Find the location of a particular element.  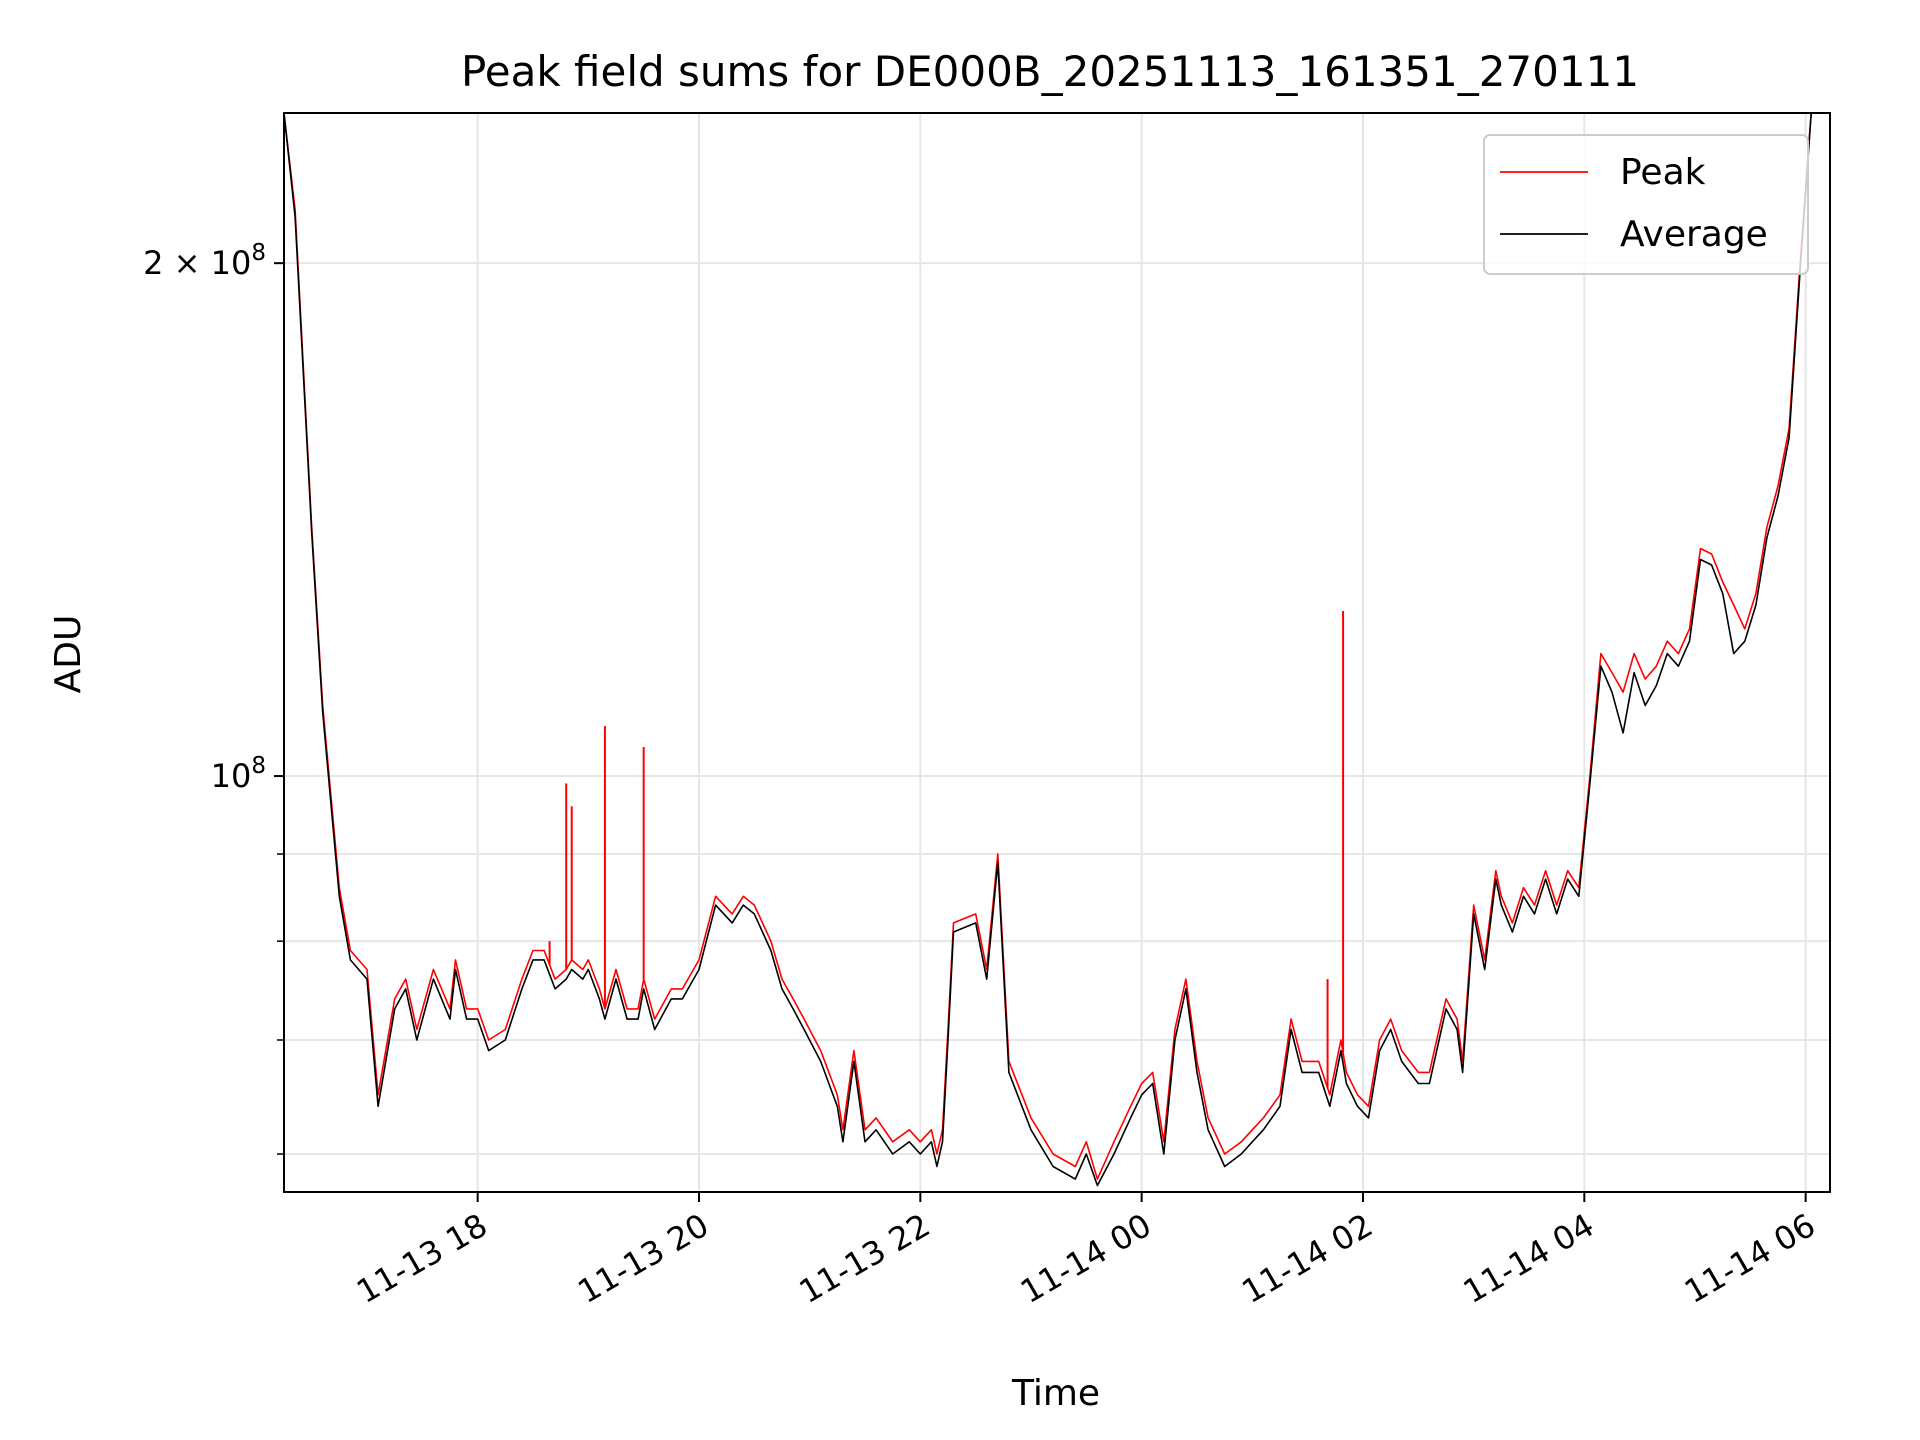

legend: Peak Average is located at coordinates (1646, 204).